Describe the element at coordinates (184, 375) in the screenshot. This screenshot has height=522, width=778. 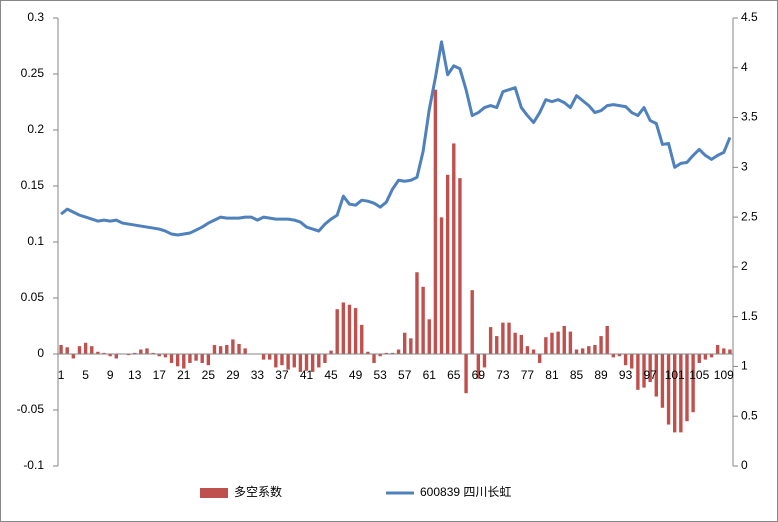
I see `x-tick-label: 21` at that location.